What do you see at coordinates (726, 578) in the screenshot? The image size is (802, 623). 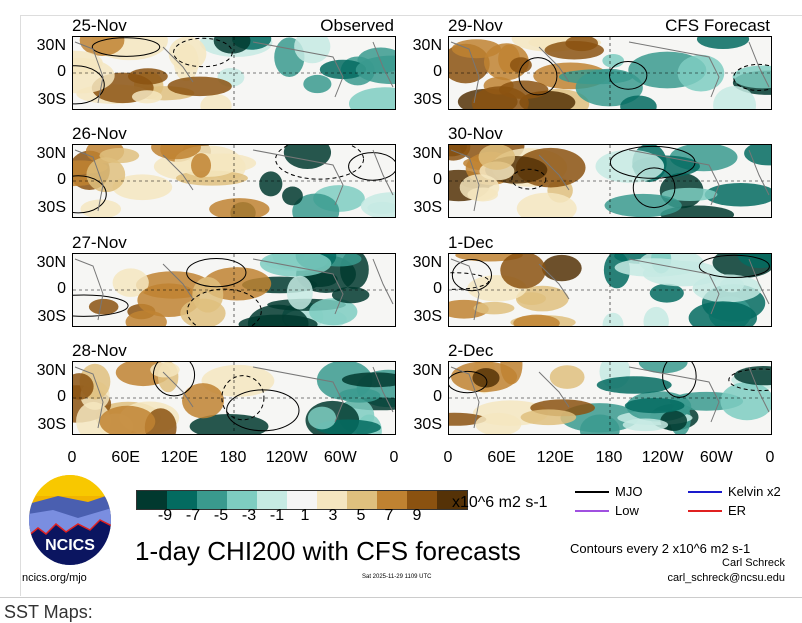 I see `author-email: carl_schreck@ncsu.edu` at bounding box center [726, 578].